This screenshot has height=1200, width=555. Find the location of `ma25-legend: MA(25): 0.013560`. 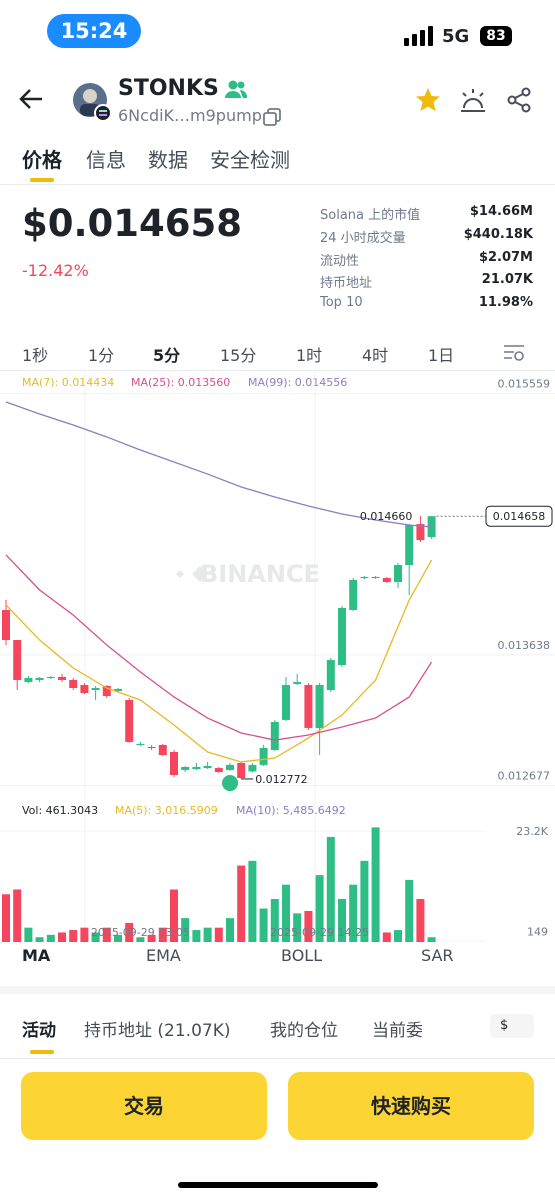

ma25-legend: MA(25): 0.013560 is located at coordinates (181, 382).